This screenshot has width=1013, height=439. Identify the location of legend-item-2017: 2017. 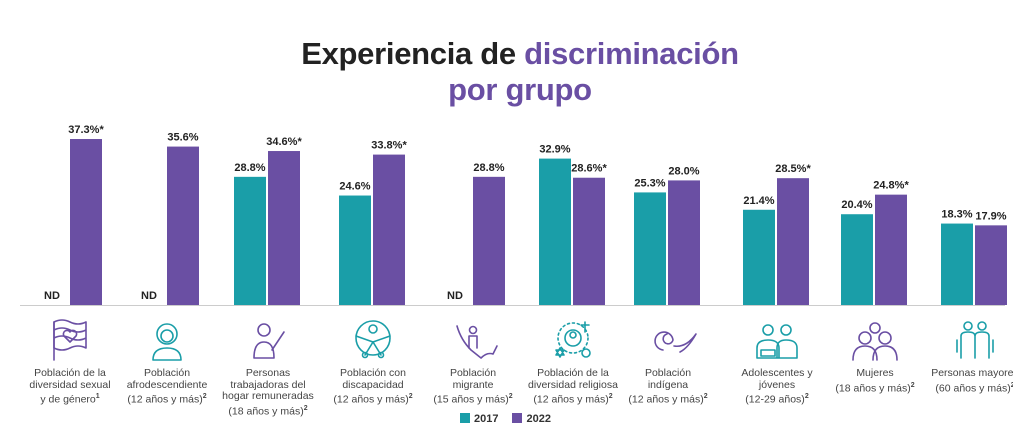
(479, 419).